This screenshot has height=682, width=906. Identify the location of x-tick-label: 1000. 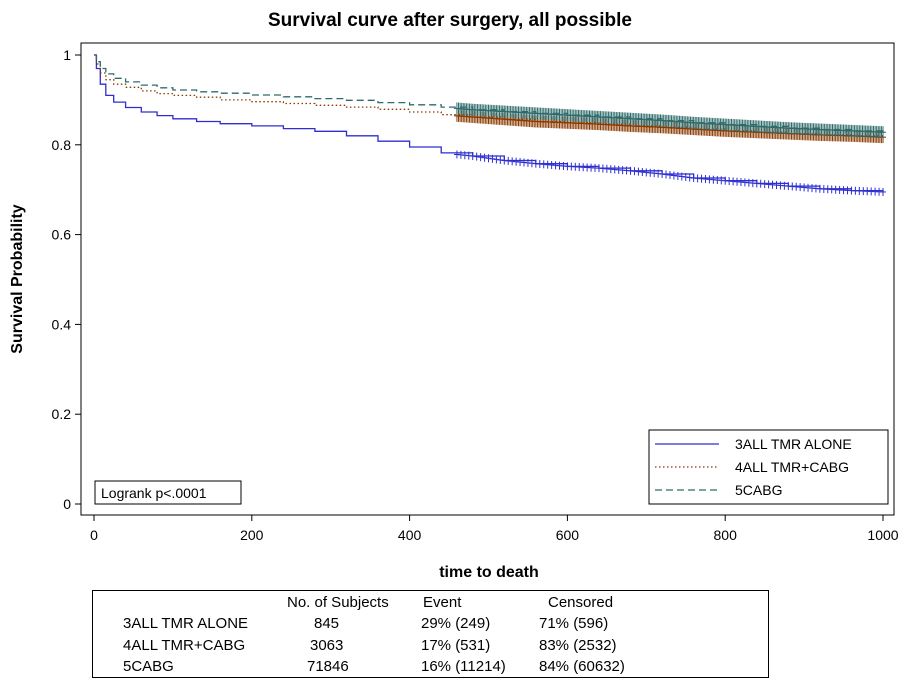
(882, 535).